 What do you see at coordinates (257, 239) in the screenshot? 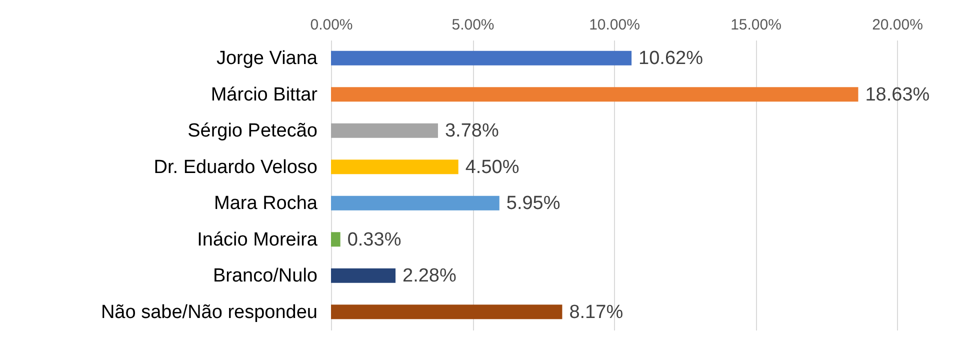
I see `y-tick-label: Inácio Moreira` at bounding box center [257, 239].